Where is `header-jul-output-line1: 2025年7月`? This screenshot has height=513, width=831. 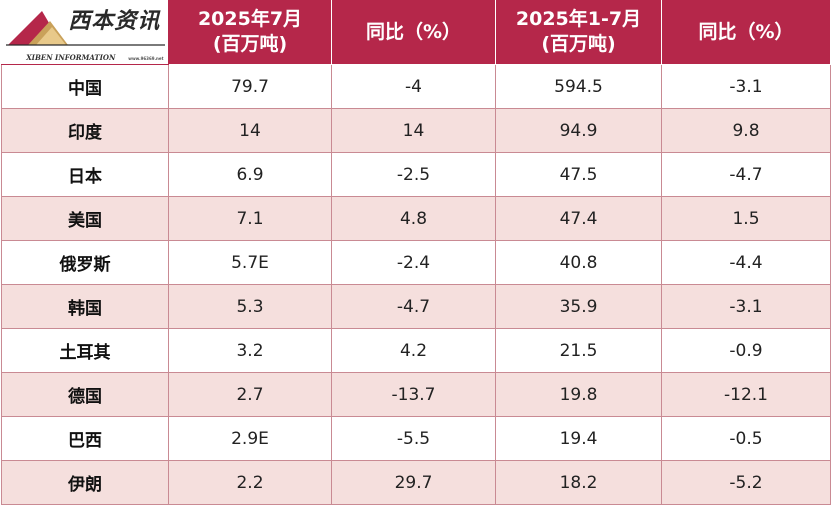 header-jul-output-line1: 2025年7月 is located at coordinates (250, 19).